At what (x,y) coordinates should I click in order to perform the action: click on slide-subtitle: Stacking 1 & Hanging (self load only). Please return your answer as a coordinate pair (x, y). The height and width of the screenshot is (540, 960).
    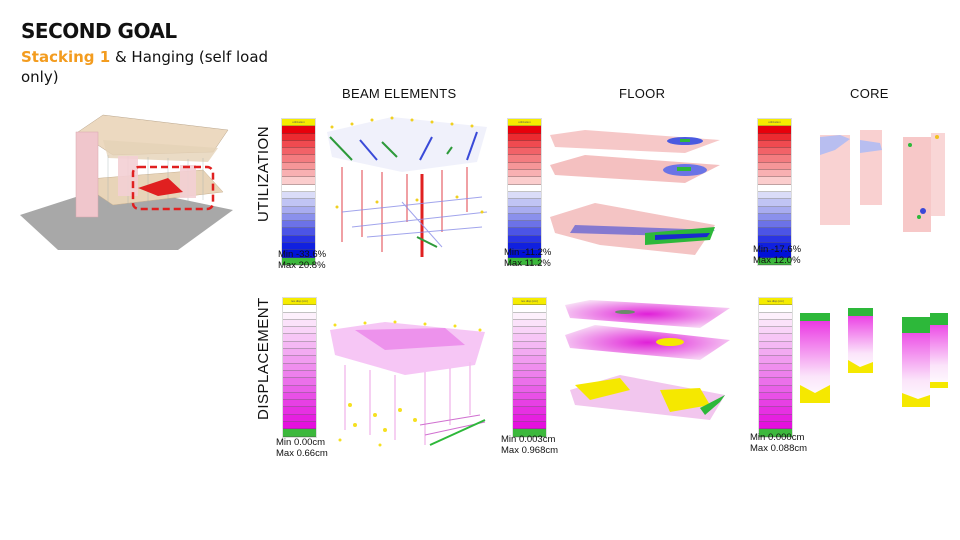
    Looking at the image, I should click on (146, 67).